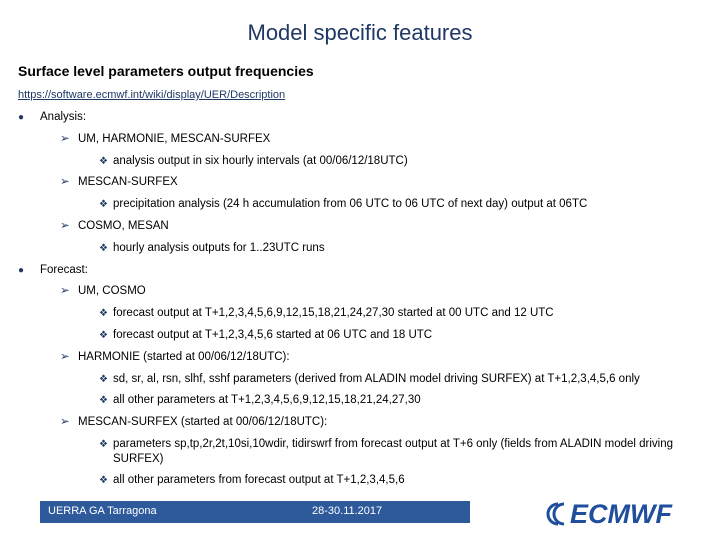 The width and height of the screenshot is (720, 540). What do you see at coordinates (621, 514) in the screenshot?
I see `logo-text: ECMWF` at bounding box center [621, 514].